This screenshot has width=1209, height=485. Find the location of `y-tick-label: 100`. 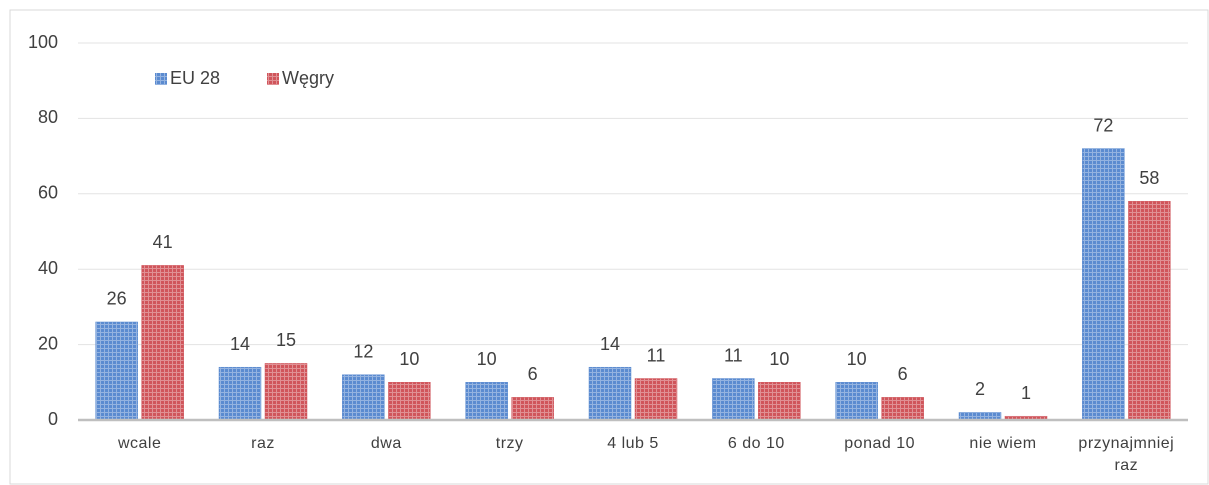

y-tick-label: 100 is located at coordinates (43, 42).